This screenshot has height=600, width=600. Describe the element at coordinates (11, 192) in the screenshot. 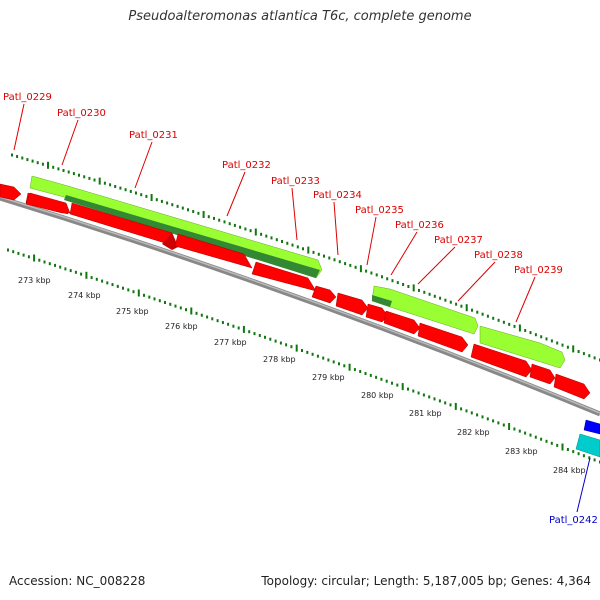

I see `gene-0229-reverse` at that location.